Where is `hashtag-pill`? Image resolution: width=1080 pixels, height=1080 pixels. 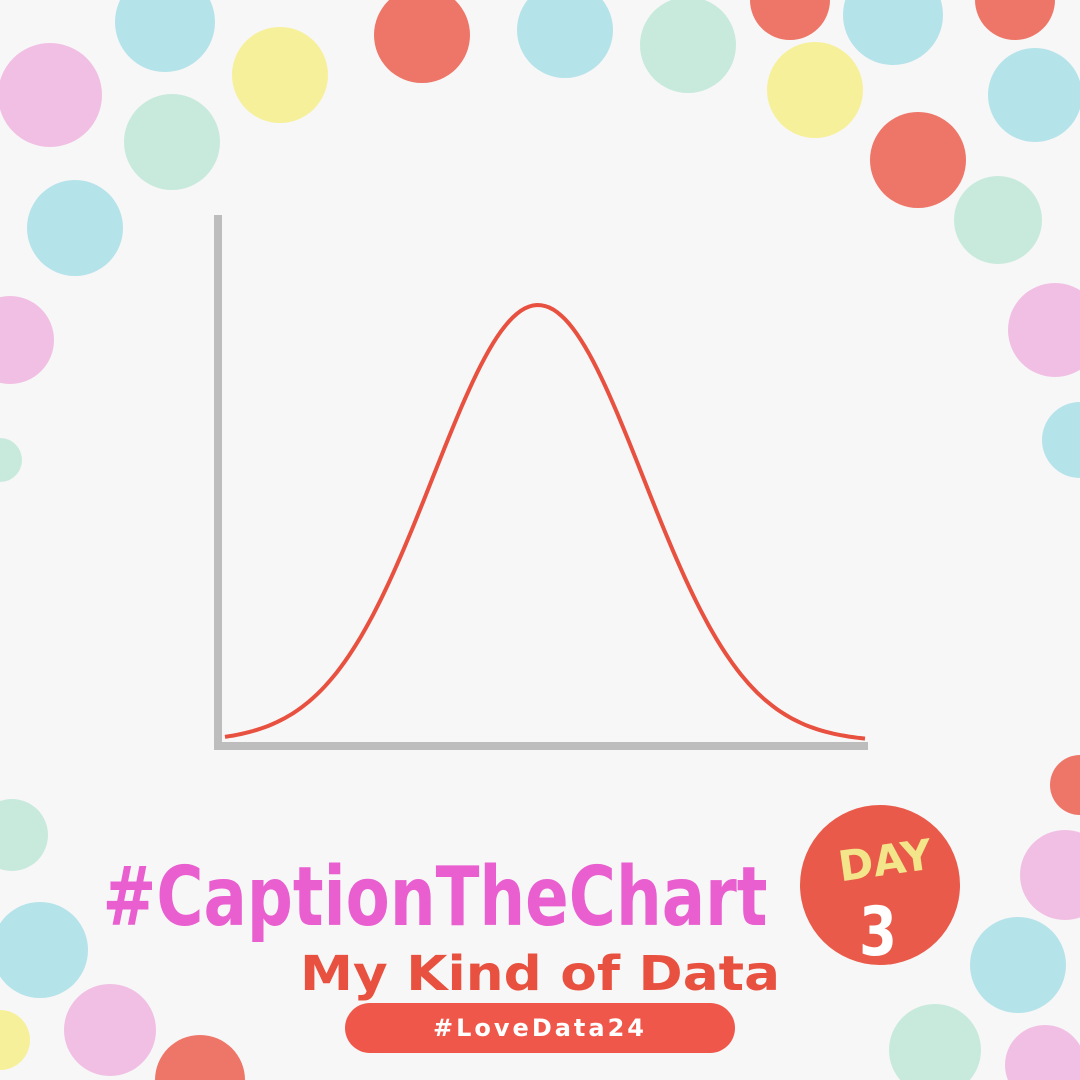 hashtag-pill is located at coordinates (540, 1028).